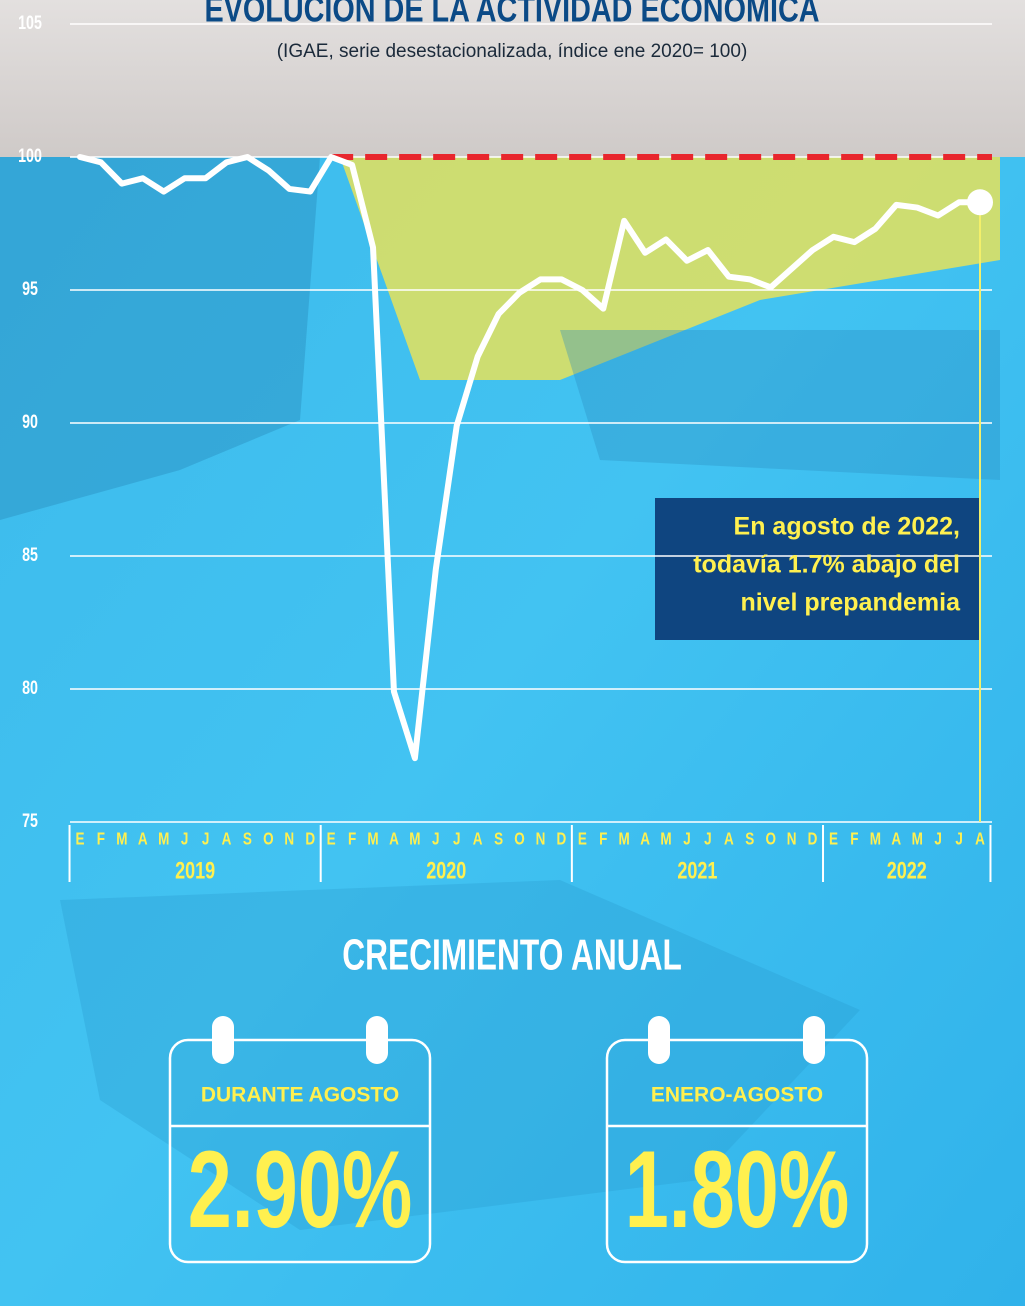 This screenshot has width=1025, height=1306. What do you see at coordinates (300, 1189) in the screenshot?
I see `card-value: 2.90%` at bounding box center [300, 1189].